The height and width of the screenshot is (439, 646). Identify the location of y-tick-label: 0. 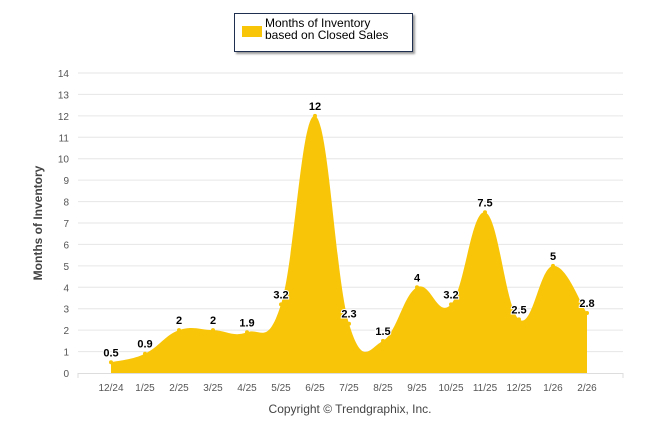
(66, 374).